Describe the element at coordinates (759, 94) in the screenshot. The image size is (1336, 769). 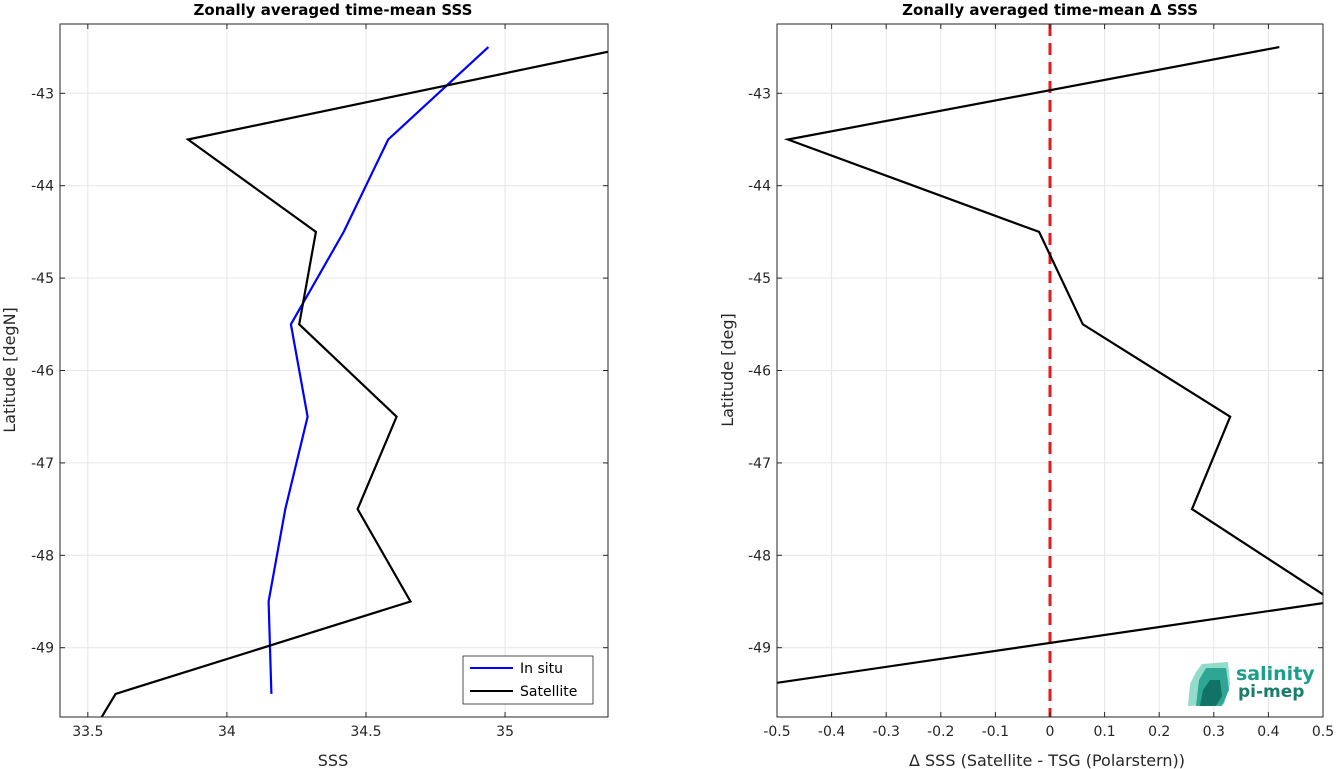
I see `right-y-tick-label: -43` at that location.